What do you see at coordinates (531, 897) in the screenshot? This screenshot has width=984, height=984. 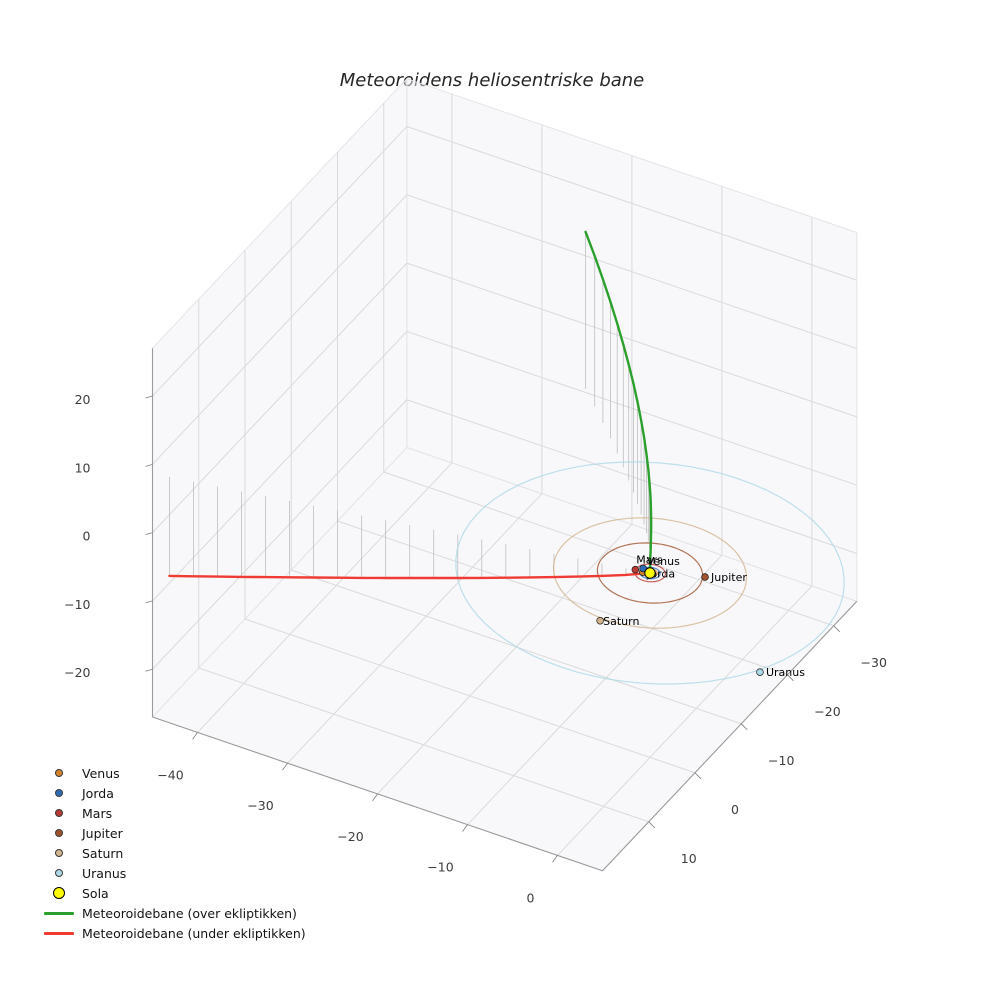 I see `x-tick-label: 0` at bounding box center [531, 897].